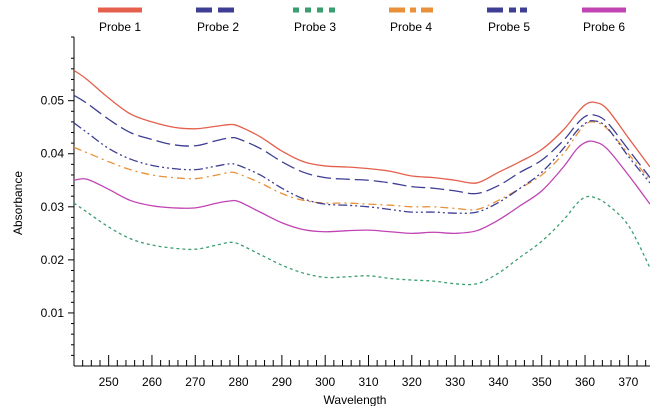 The width and height of the screenshot is (650, 406). Describe the element at coordinates (109, 382) in the screenshot. I see `x-tick-label: 250` at that location.